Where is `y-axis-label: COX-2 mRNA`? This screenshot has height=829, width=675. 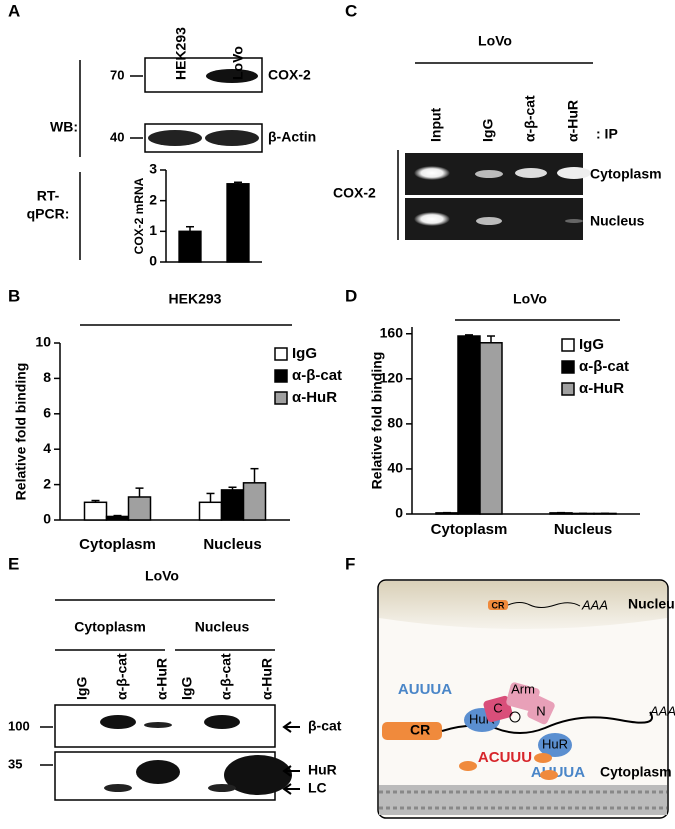
y-axis-label: COX-2 mRNA is located at coordinates (139, 215).